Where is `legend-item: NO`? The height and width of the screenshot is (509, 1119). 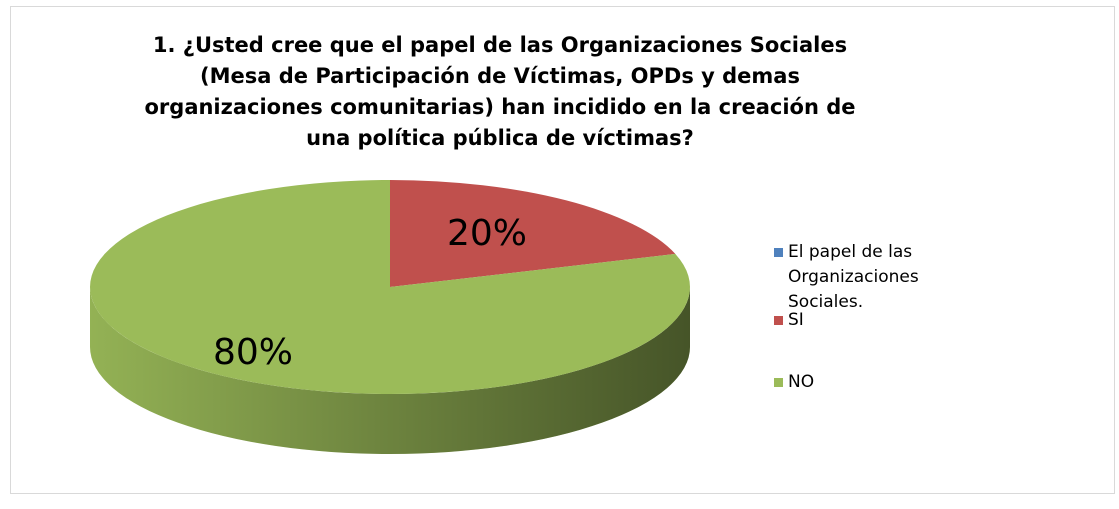 legend-item: NO is located at coordinates (946, 382).